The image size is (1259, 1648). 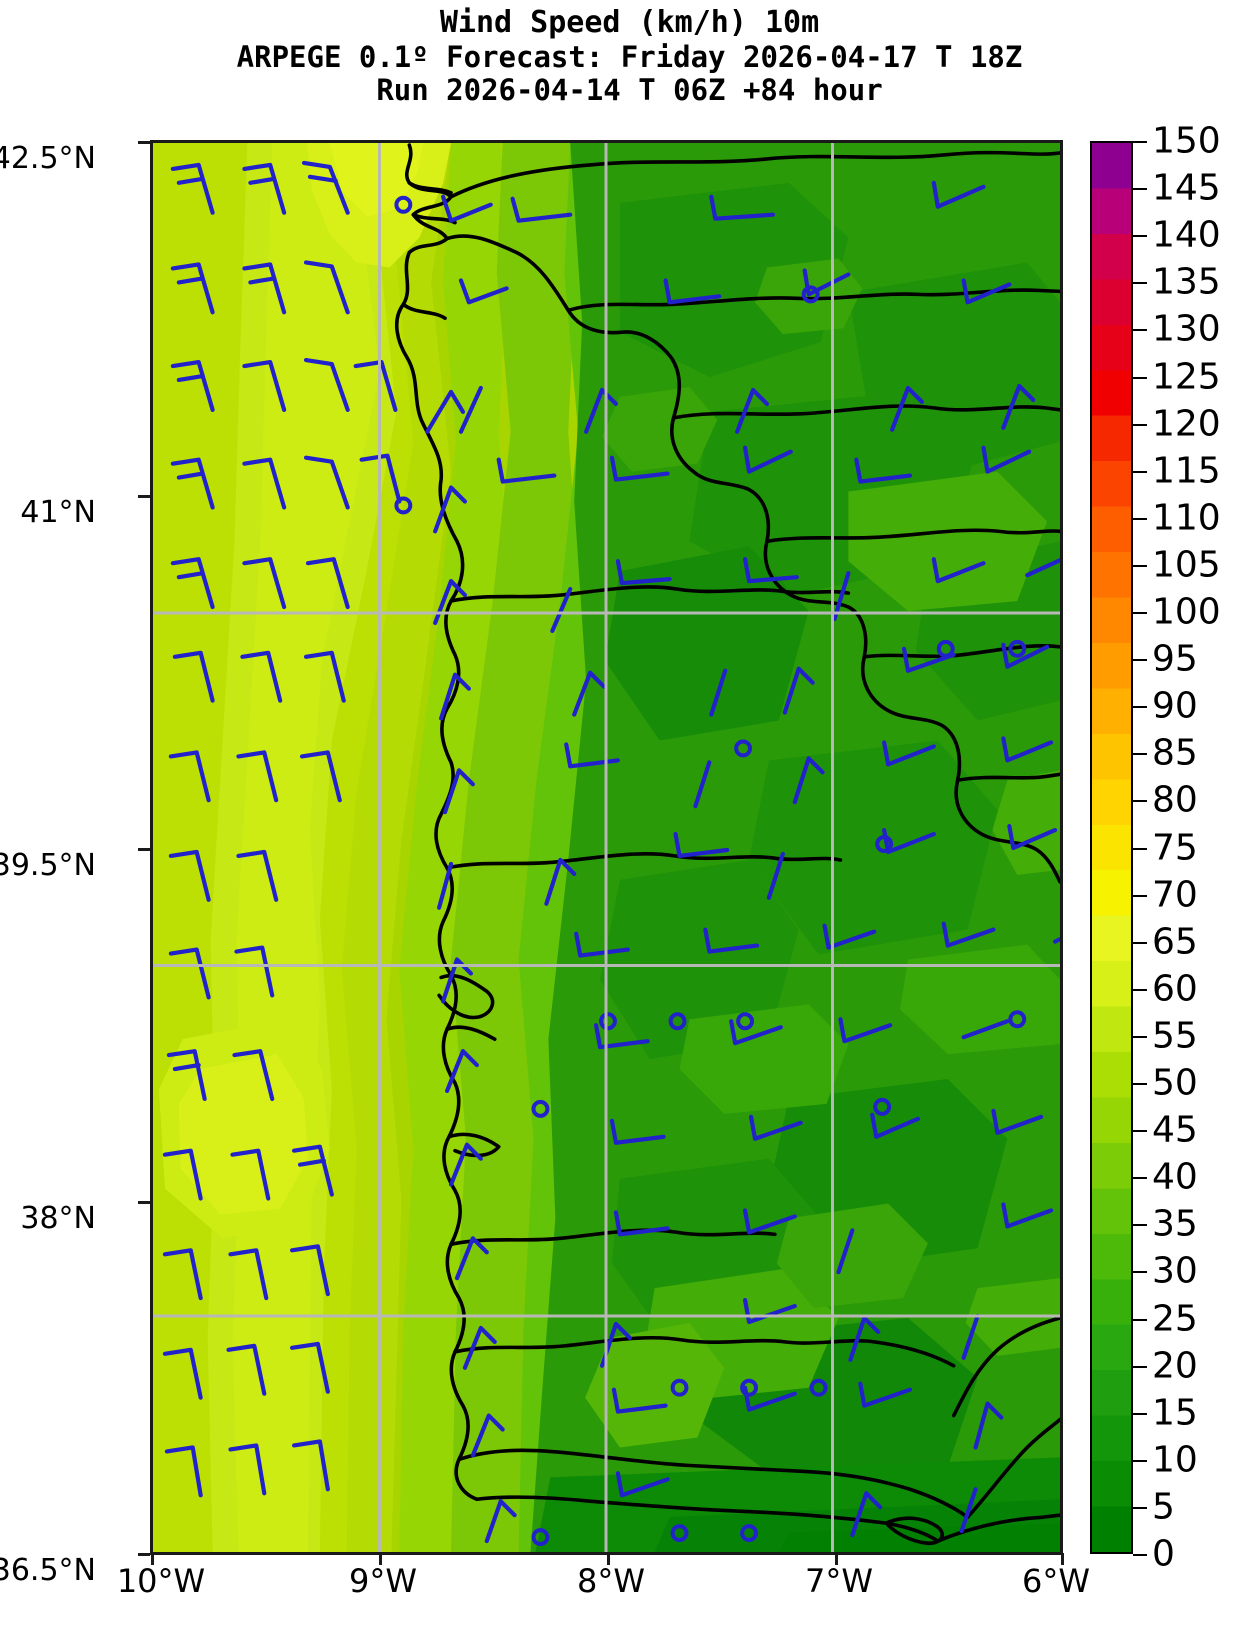 I want to click on colorbar-label-70: 70, so click(x=1175, y=895).